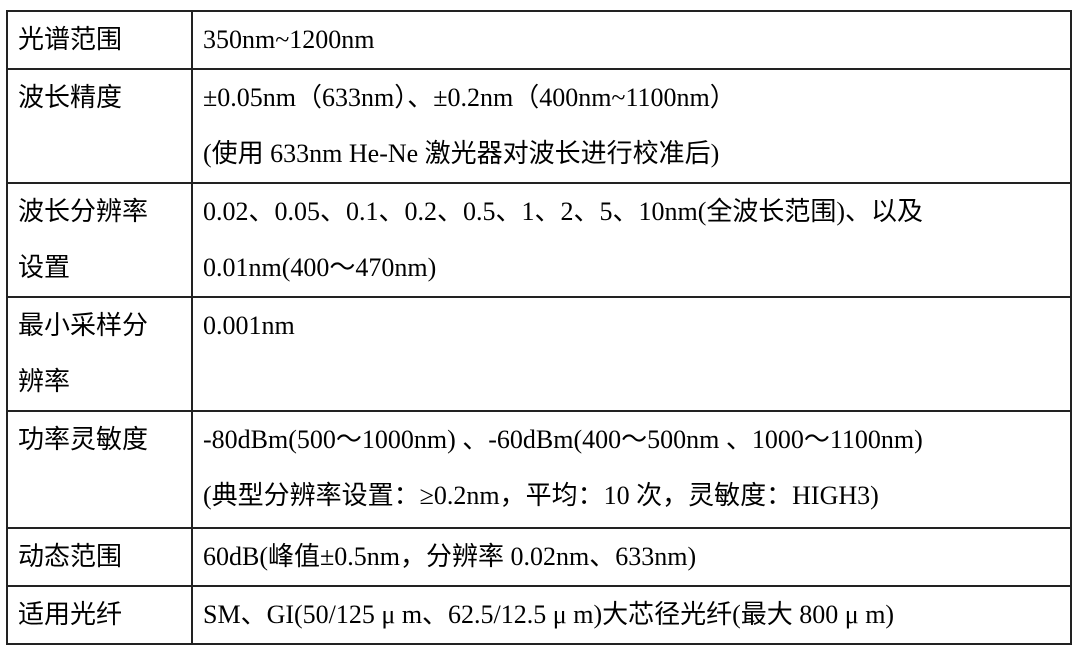  Describe the element at coordinates (44, 267) in the screenshot. I see `label-line: 设置` at that location.